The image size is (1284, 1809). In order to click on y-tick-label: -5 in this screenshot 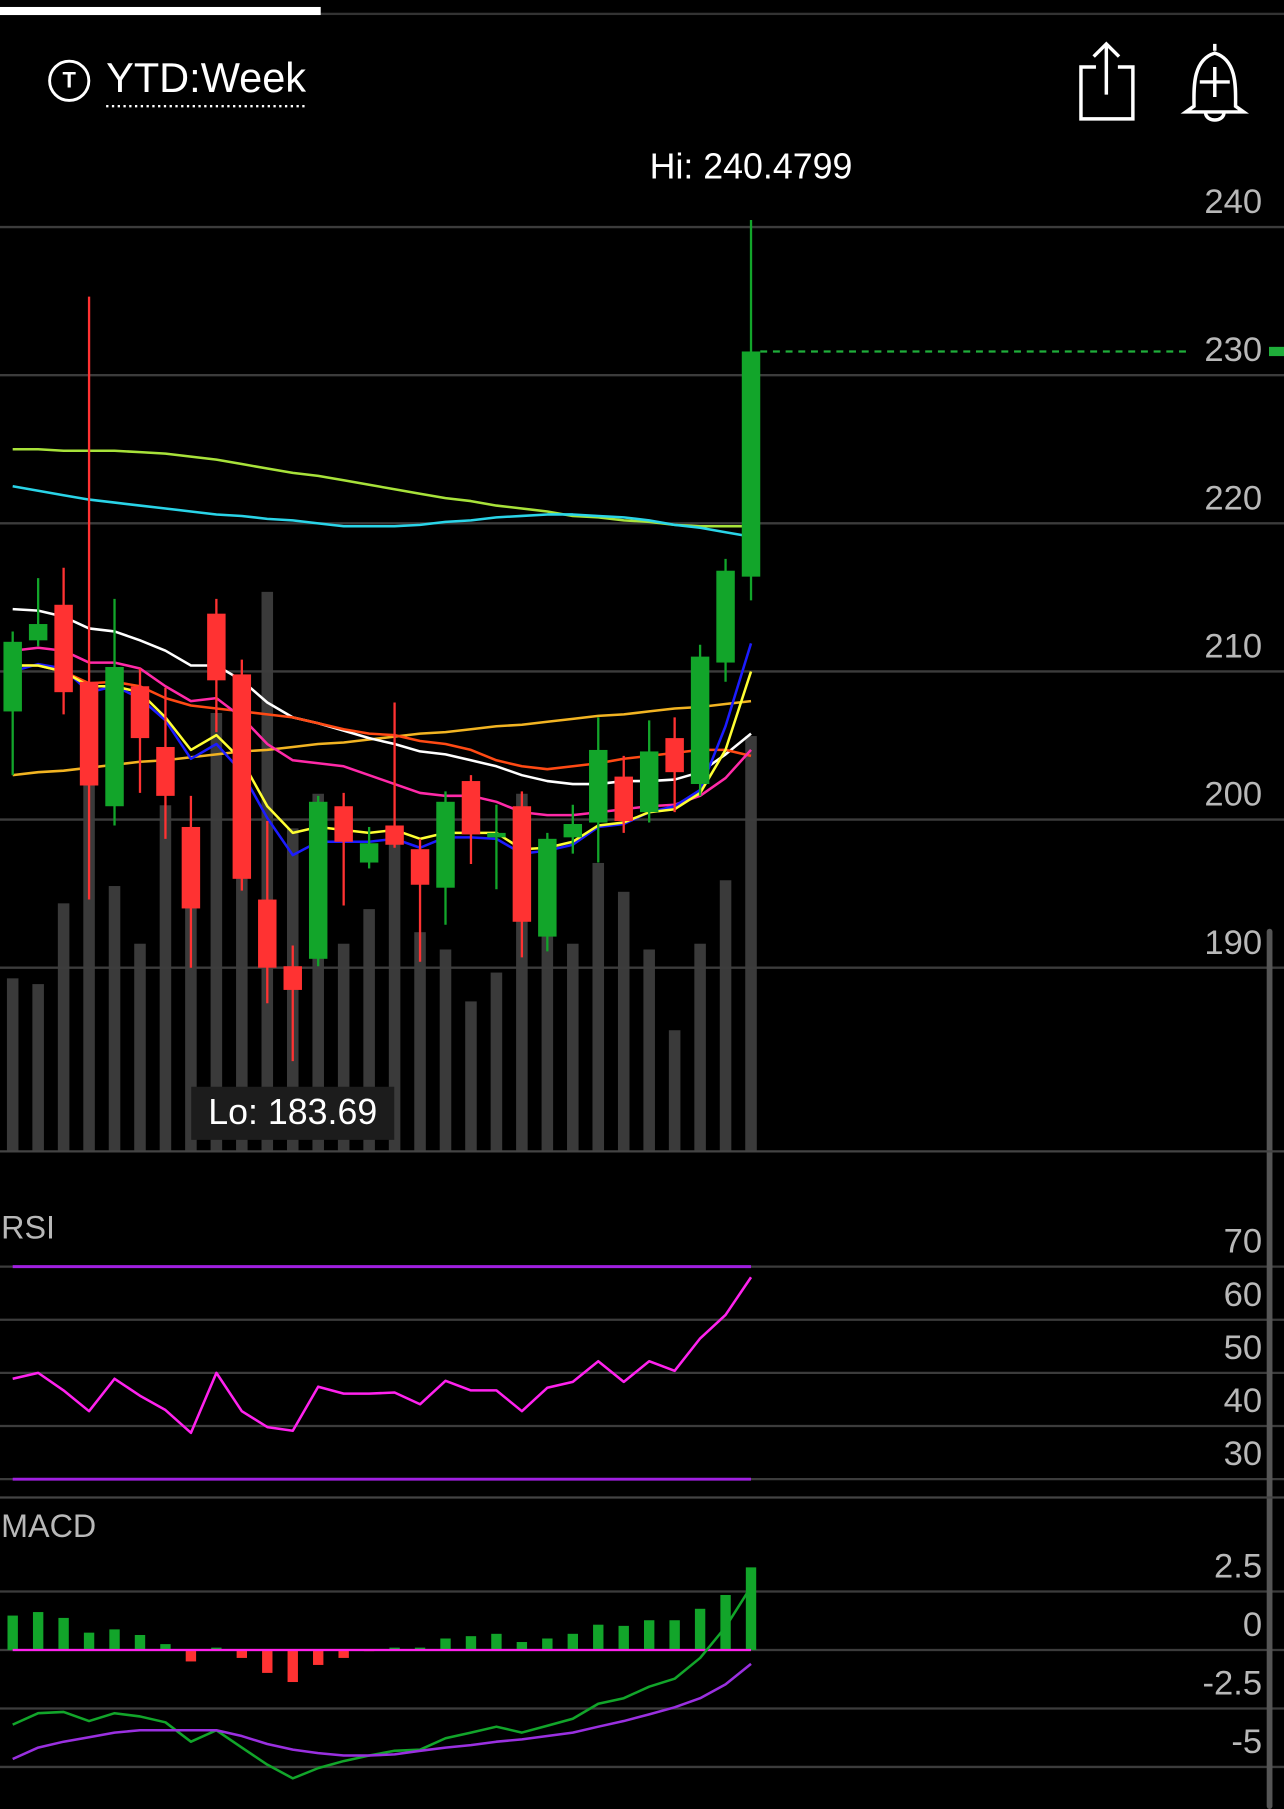, I will do `click(1246, 1742)`.